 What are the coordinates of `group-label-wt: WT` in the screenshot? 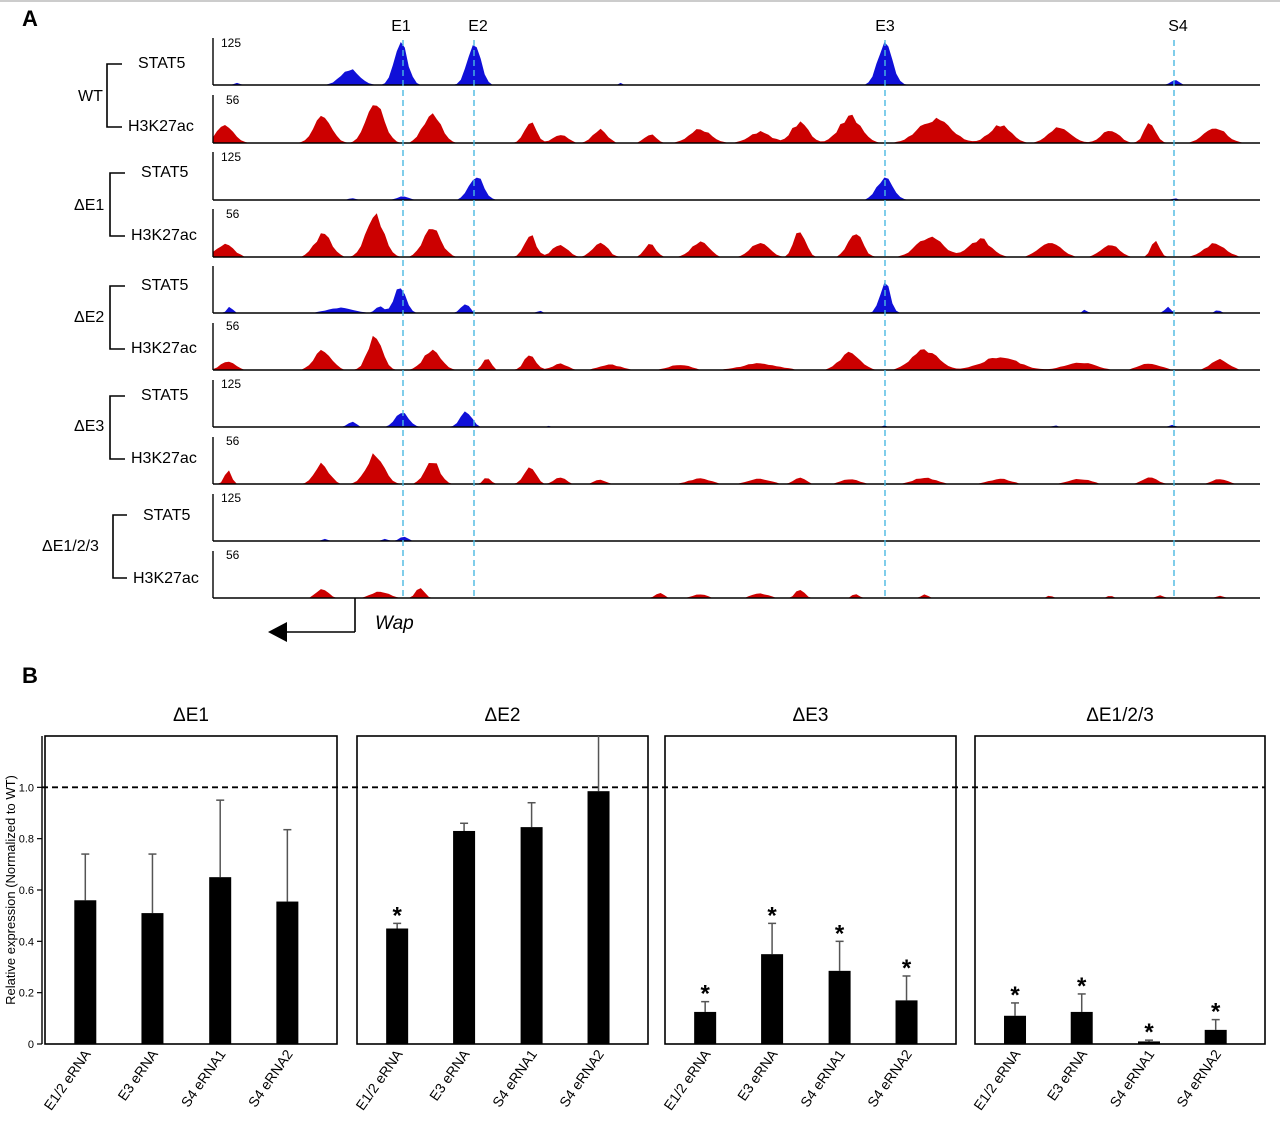 It's located at (90, 96).